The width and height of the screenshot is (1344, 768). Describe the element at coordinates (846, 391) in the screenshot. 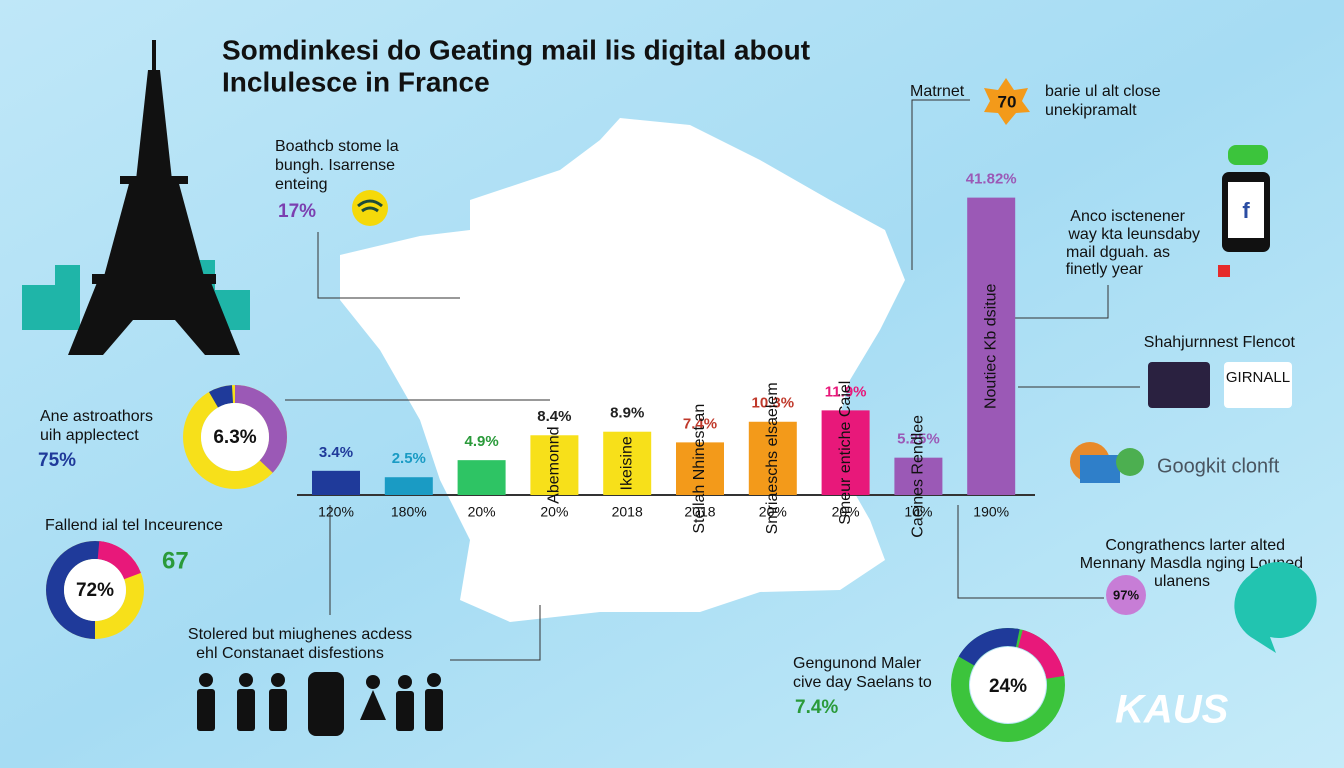

I see `value-label: 11.9%` at that location.